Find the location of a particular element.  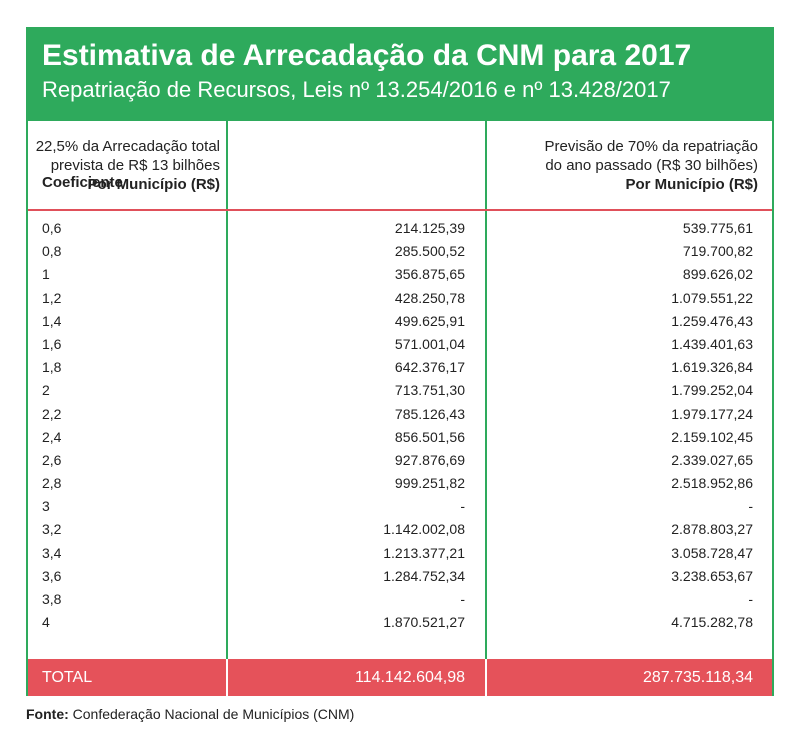

table-row: 3,2 1.142.002,08 2.878.803,27 is located at coordinates (400, 529).